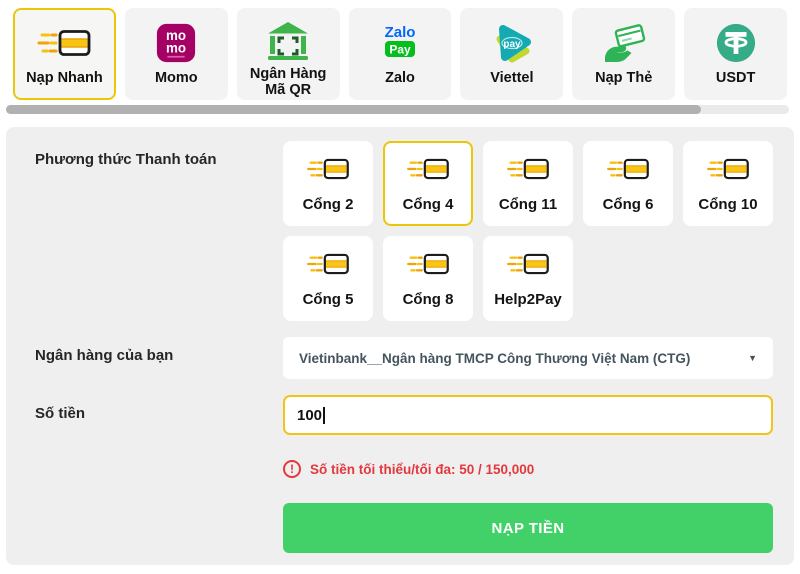  Describe the element at coordinates (64, 78) in the screenshot. I see `tab-label: Nạp Nhanh` at that location.